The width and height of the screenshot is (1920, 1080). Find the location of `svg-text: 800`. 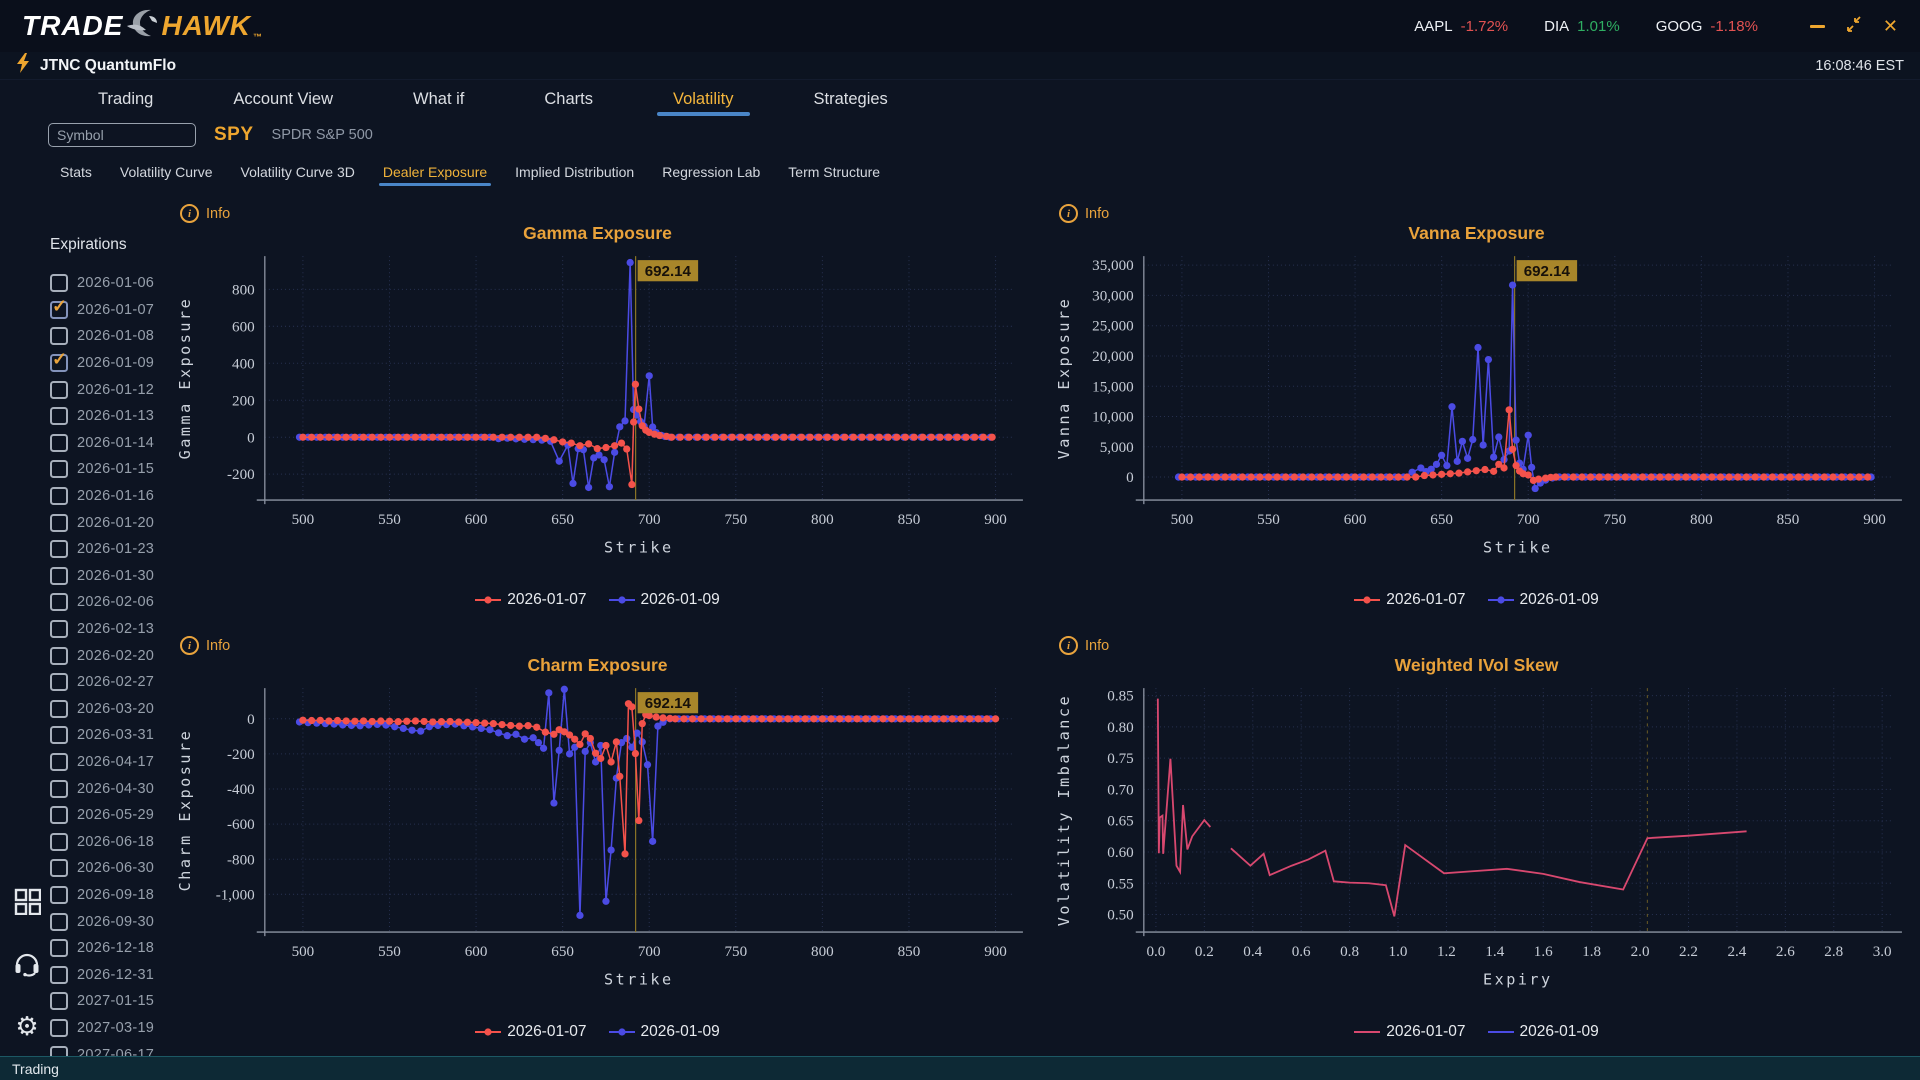

svg-text: 800 is located at coordinates (822, 952).